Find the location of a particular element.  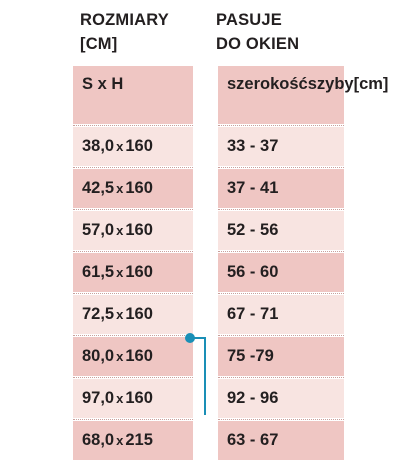

size-width: 61,5 is located at coordinates (98, 272).